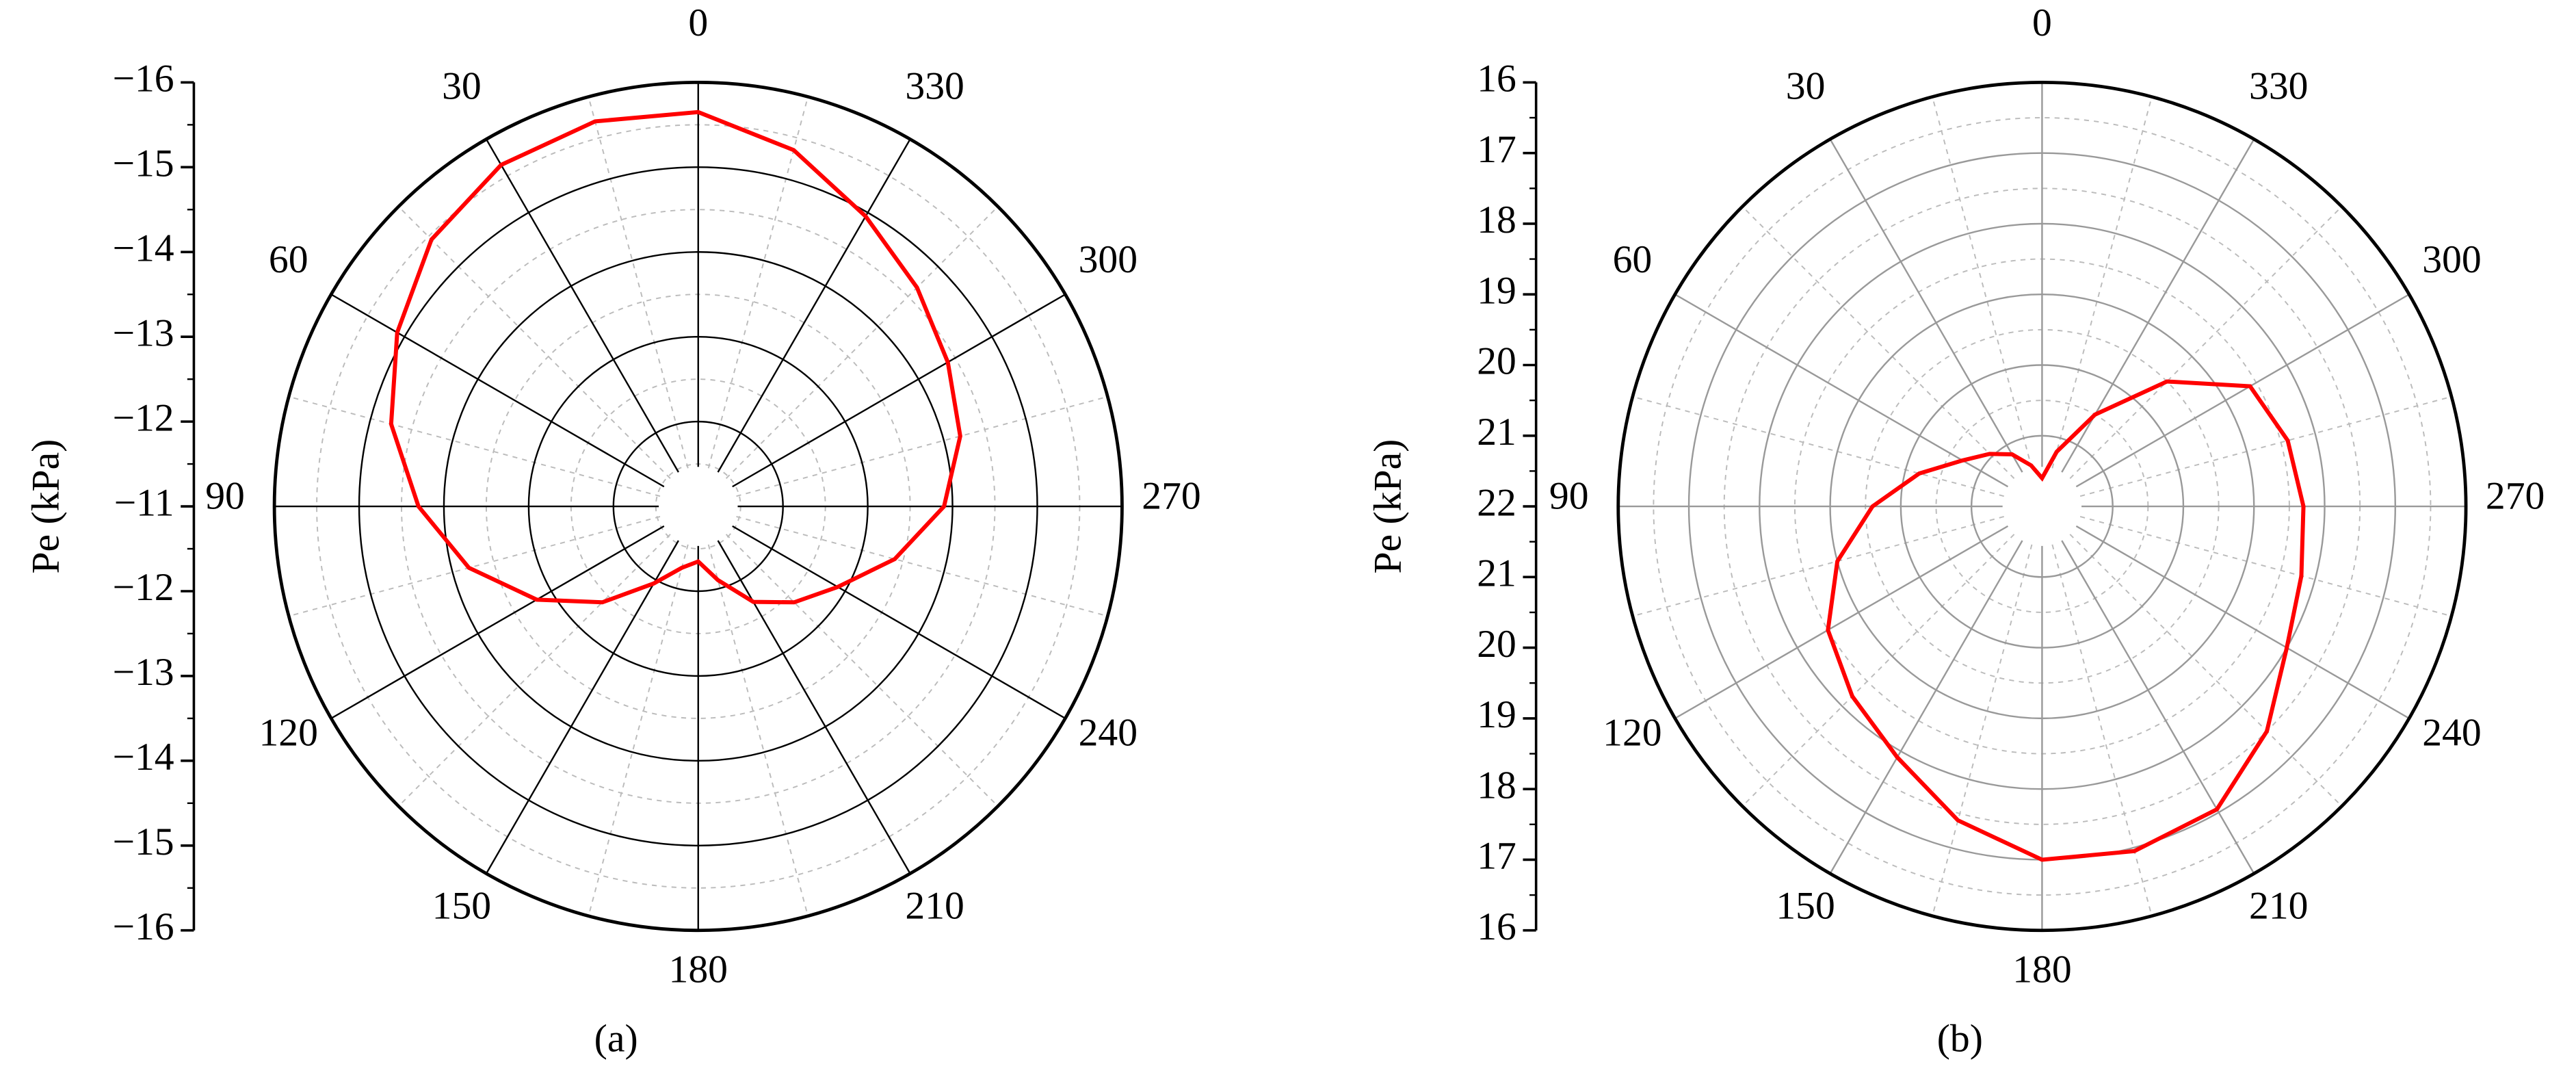  Describe the element at coordinates (616, 1038) in the screenshot. I see `panel-label: (a)` at that location.